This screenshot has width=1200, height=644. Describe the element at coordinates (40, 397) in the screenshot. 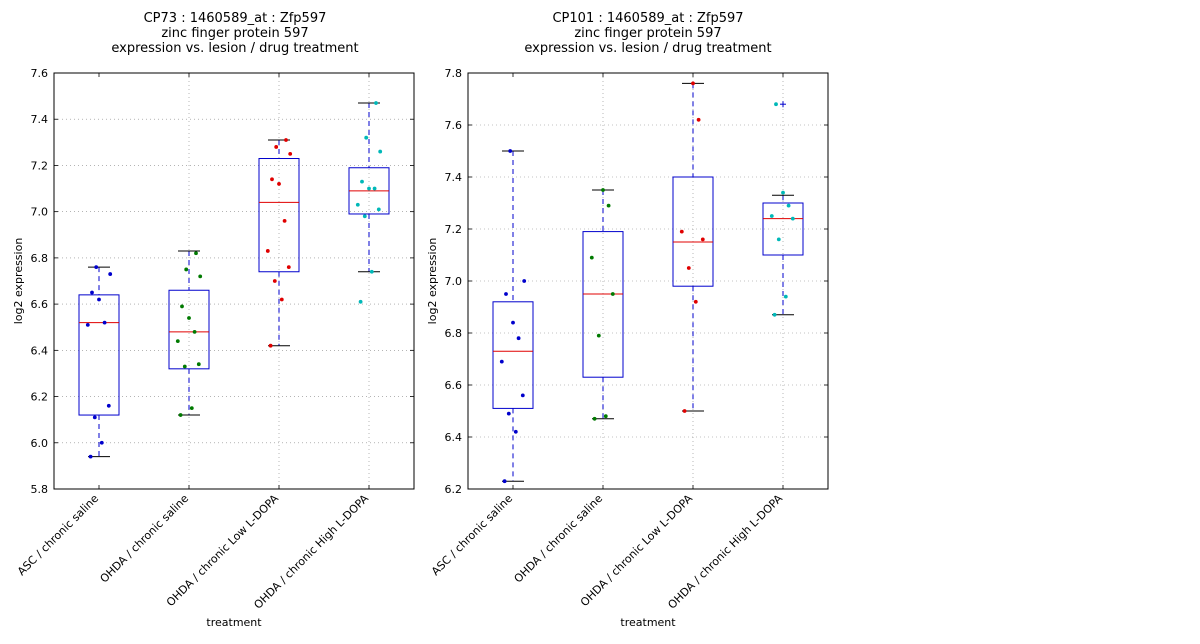

I see `y-tick-label: 6.2` at that location.